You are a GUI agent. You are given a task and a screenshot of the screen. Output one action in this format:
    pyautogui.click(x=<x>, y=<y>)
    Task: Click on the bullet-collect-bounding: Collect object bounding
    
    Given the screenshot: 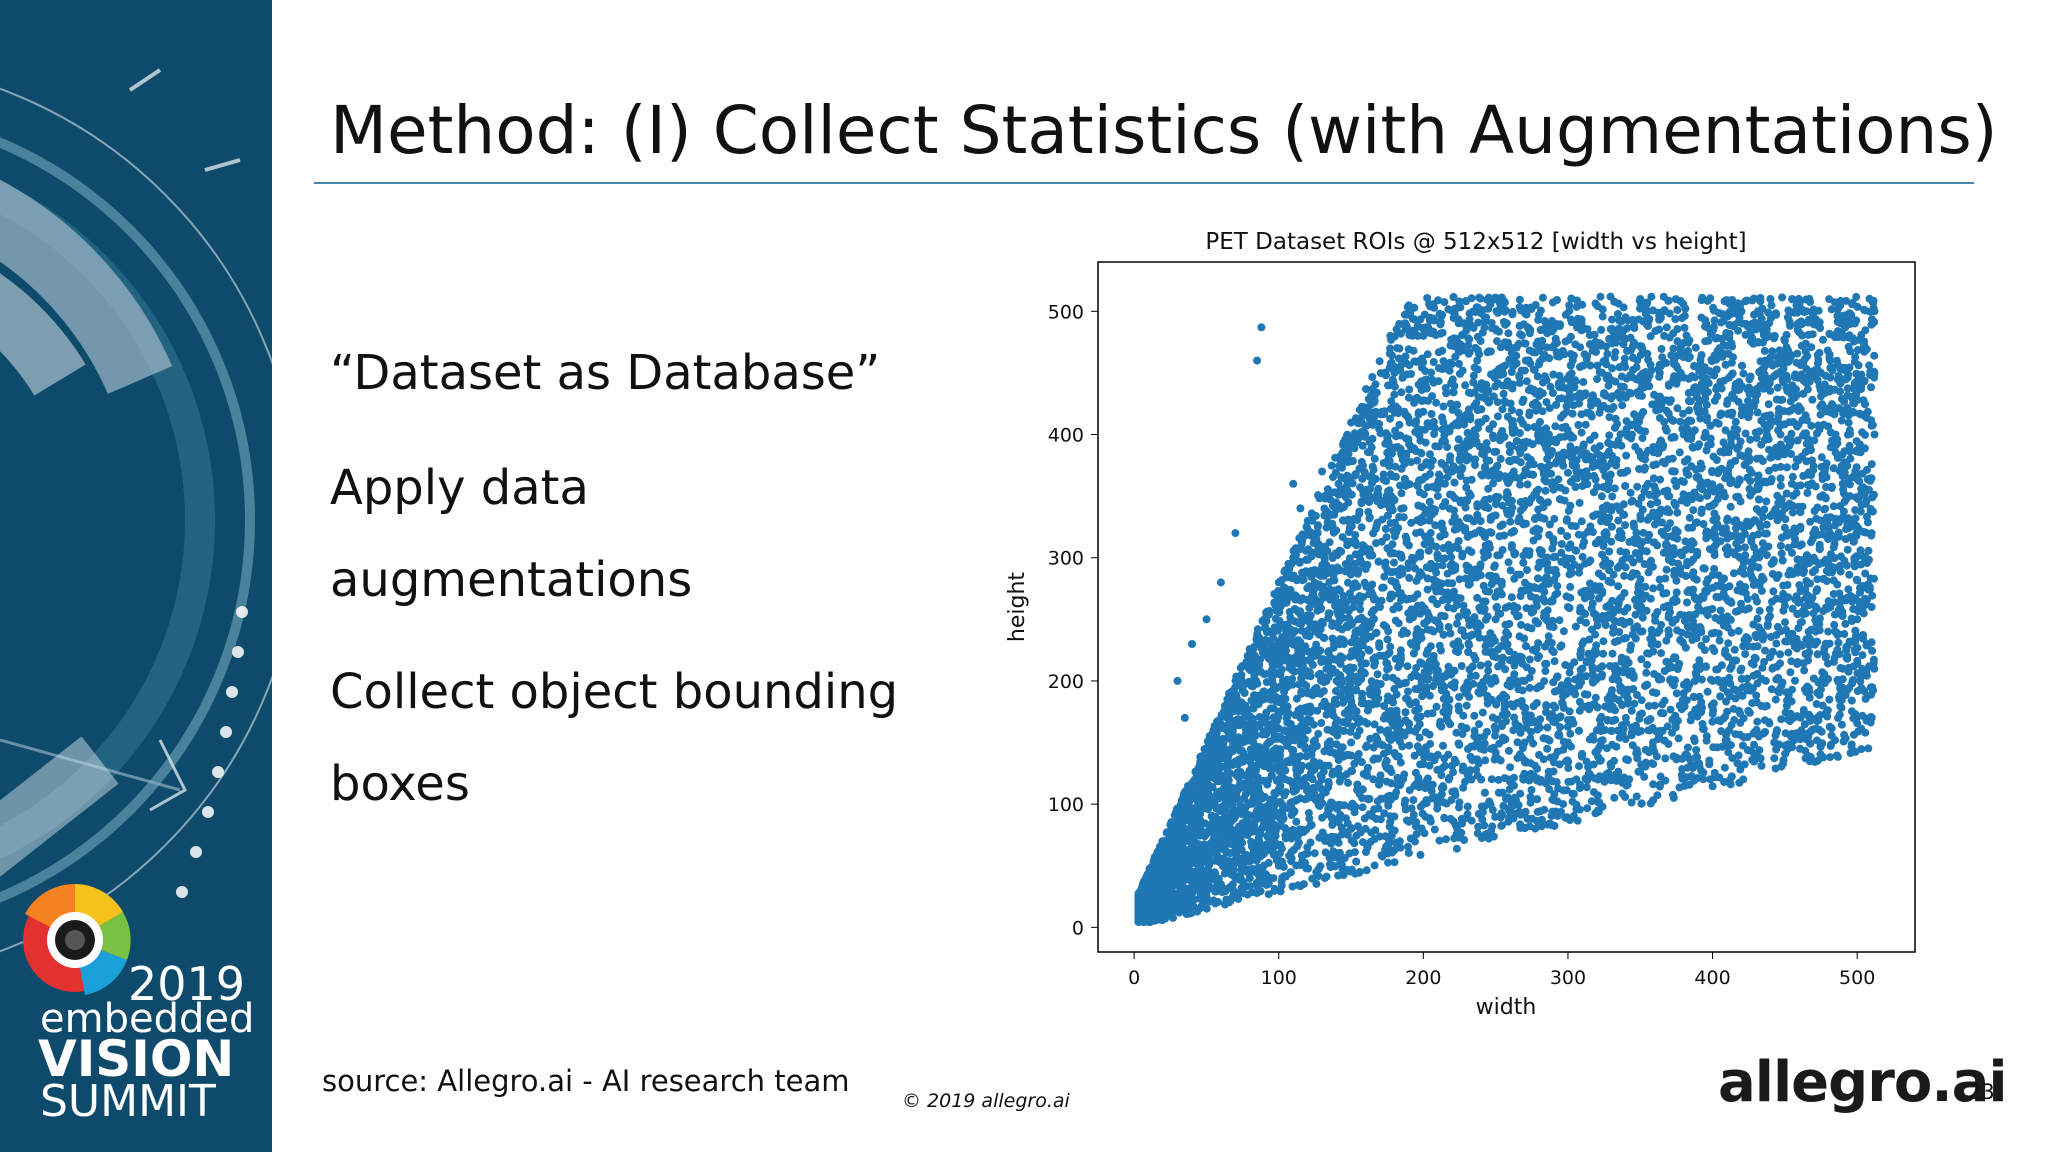 What is the action you would take?
    pyautogui.click(x=614, y=692)
    